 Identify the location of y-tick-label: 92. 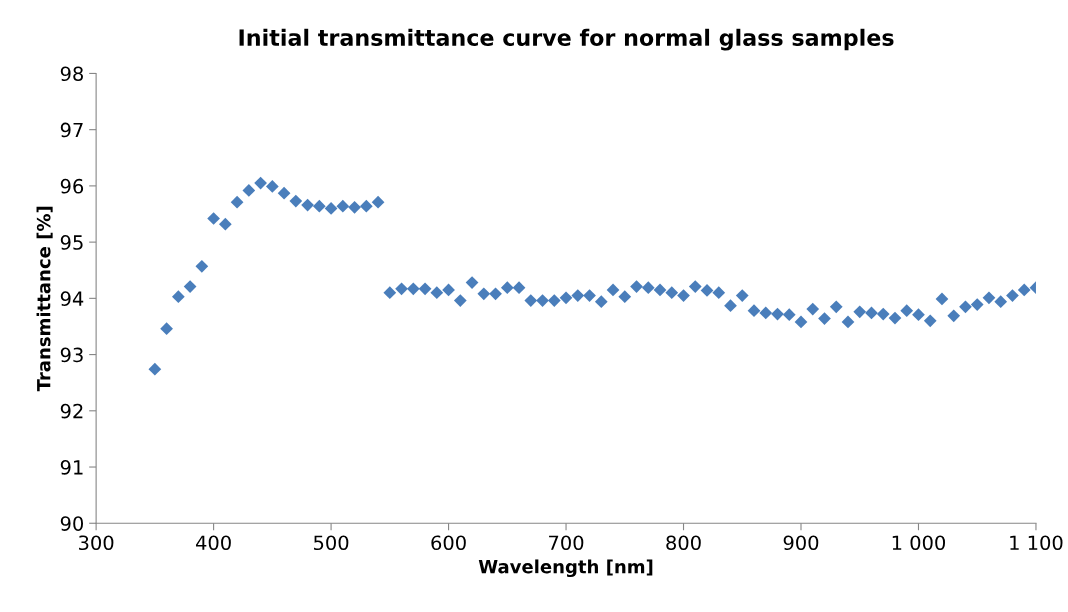
(71, 411).